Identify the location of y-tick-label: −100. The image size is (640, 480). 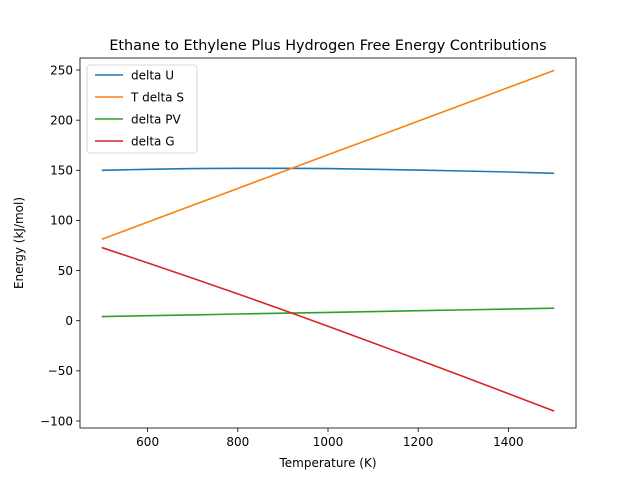
(56, 421).